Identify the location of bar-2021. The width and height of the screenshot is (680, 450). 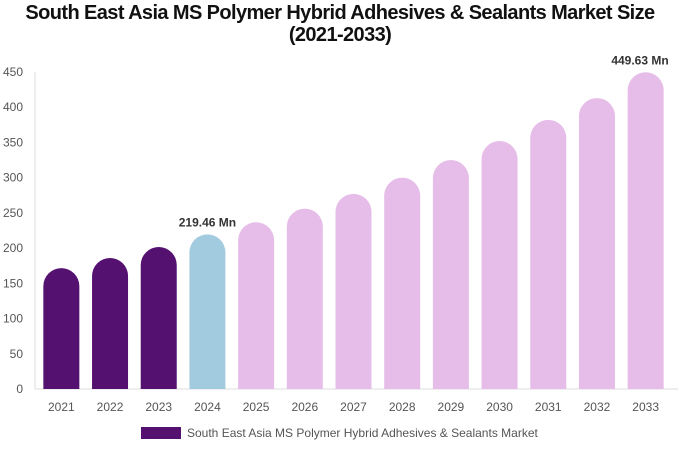
(61, 328).